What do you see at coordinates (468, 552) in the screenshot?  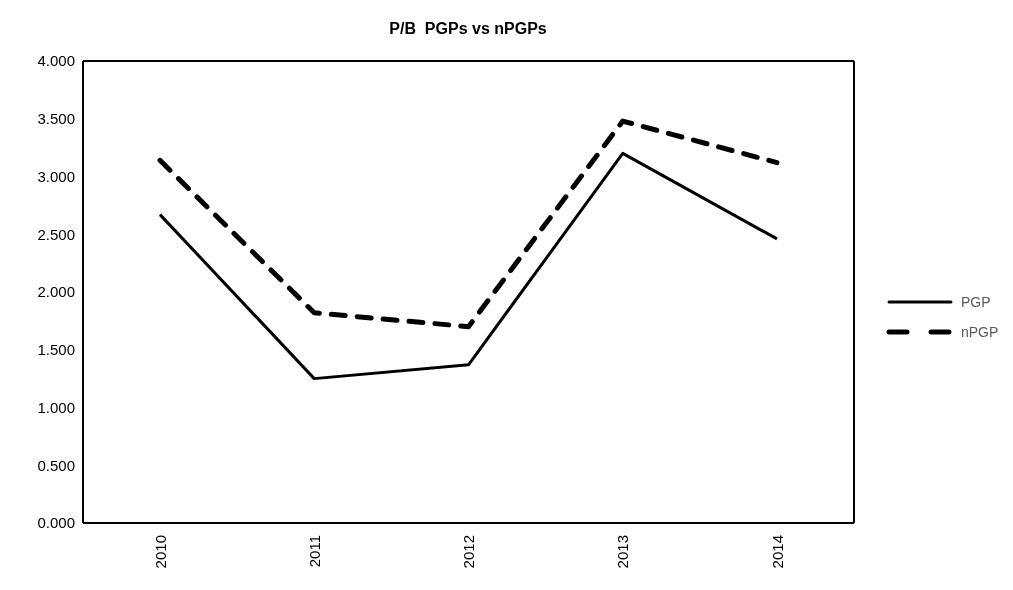 I see `x-tick-label: 2012` at bounding box center [468, 552].